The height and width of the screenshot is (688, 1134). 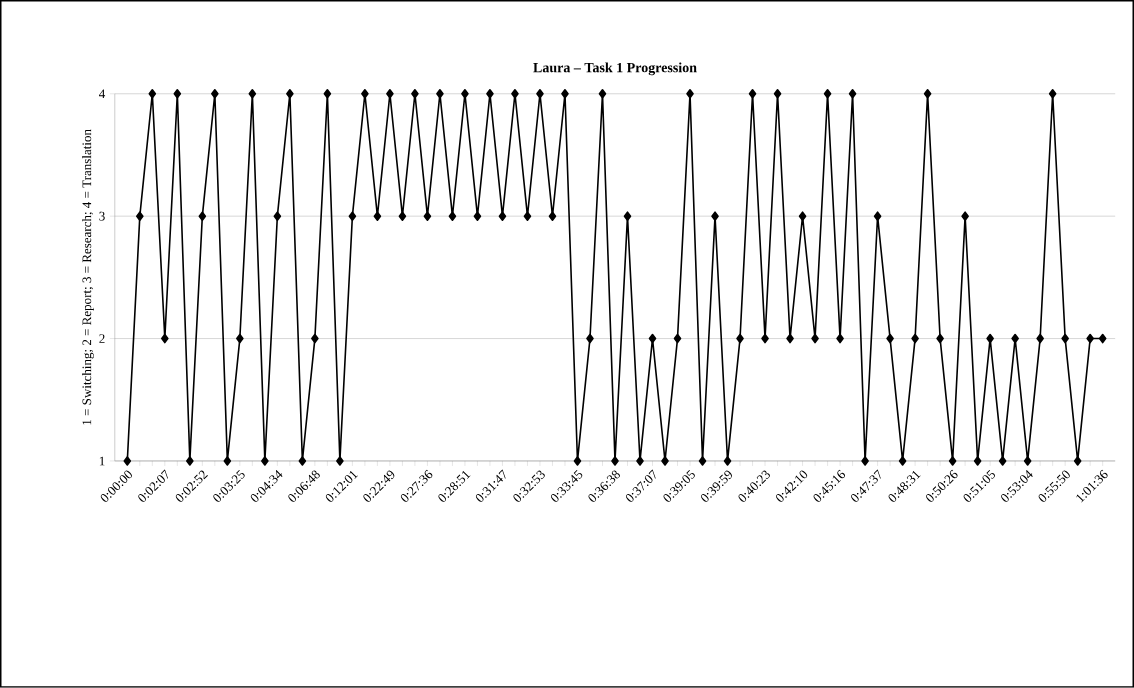 I want to click on y-tick-label: 4, so click(x=102, y=94).